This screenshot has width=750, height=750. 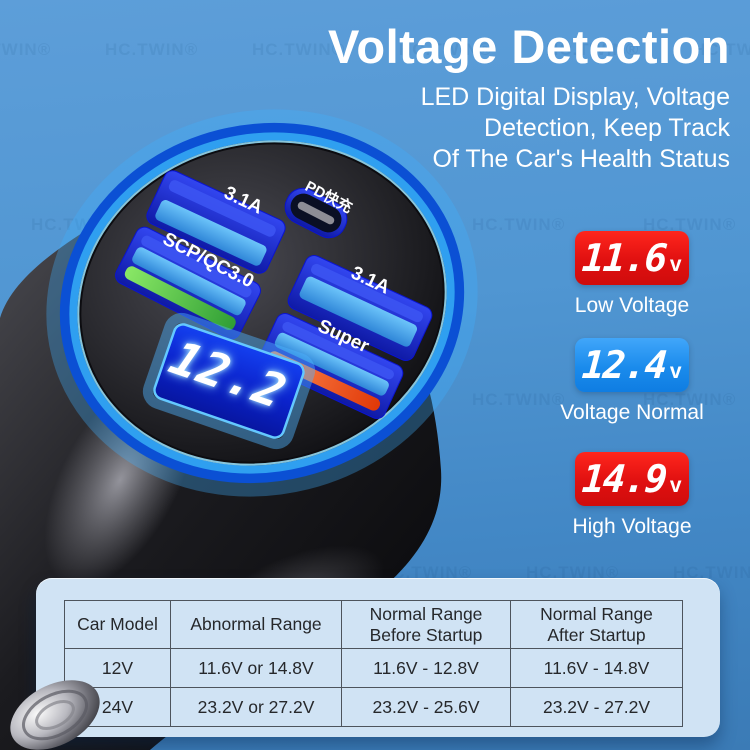 I want to click on scp-qc-port, so click(x=188, y=283).